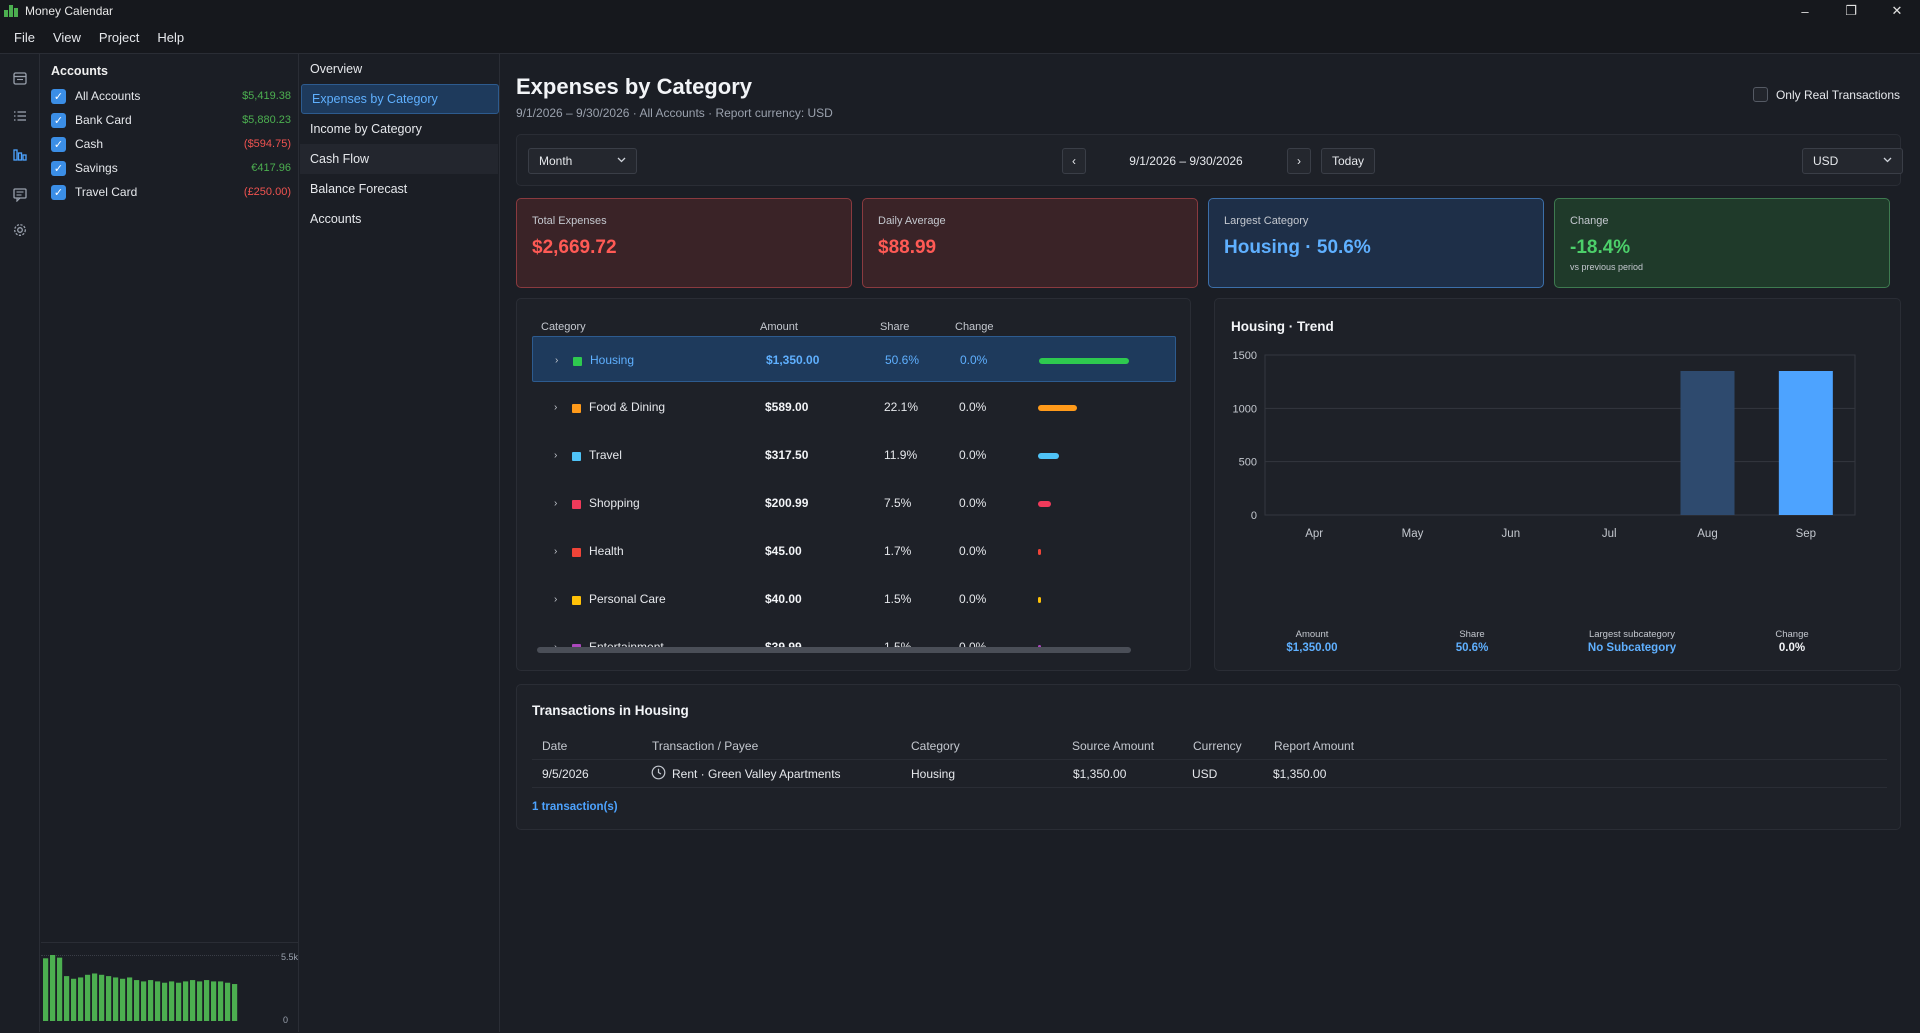  I want to click on account-row: ✓ All Accounts $5,419.38, so click(171, 96).